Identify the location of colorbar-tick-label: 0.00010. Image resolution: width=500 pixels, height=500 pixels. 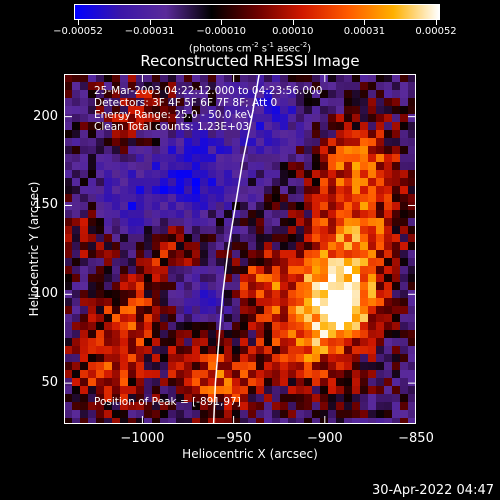
(293, 31).